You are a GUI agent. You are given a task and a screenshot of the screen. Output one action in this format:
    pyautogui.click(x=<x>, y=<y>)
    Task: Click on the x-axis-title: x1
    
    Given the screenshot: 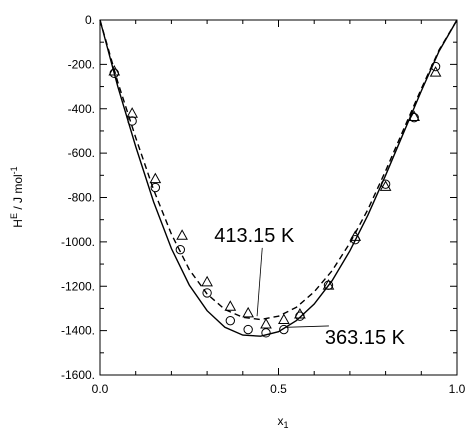 What is the action you would take?
    pyautogui.click(x=282, y=422)
    